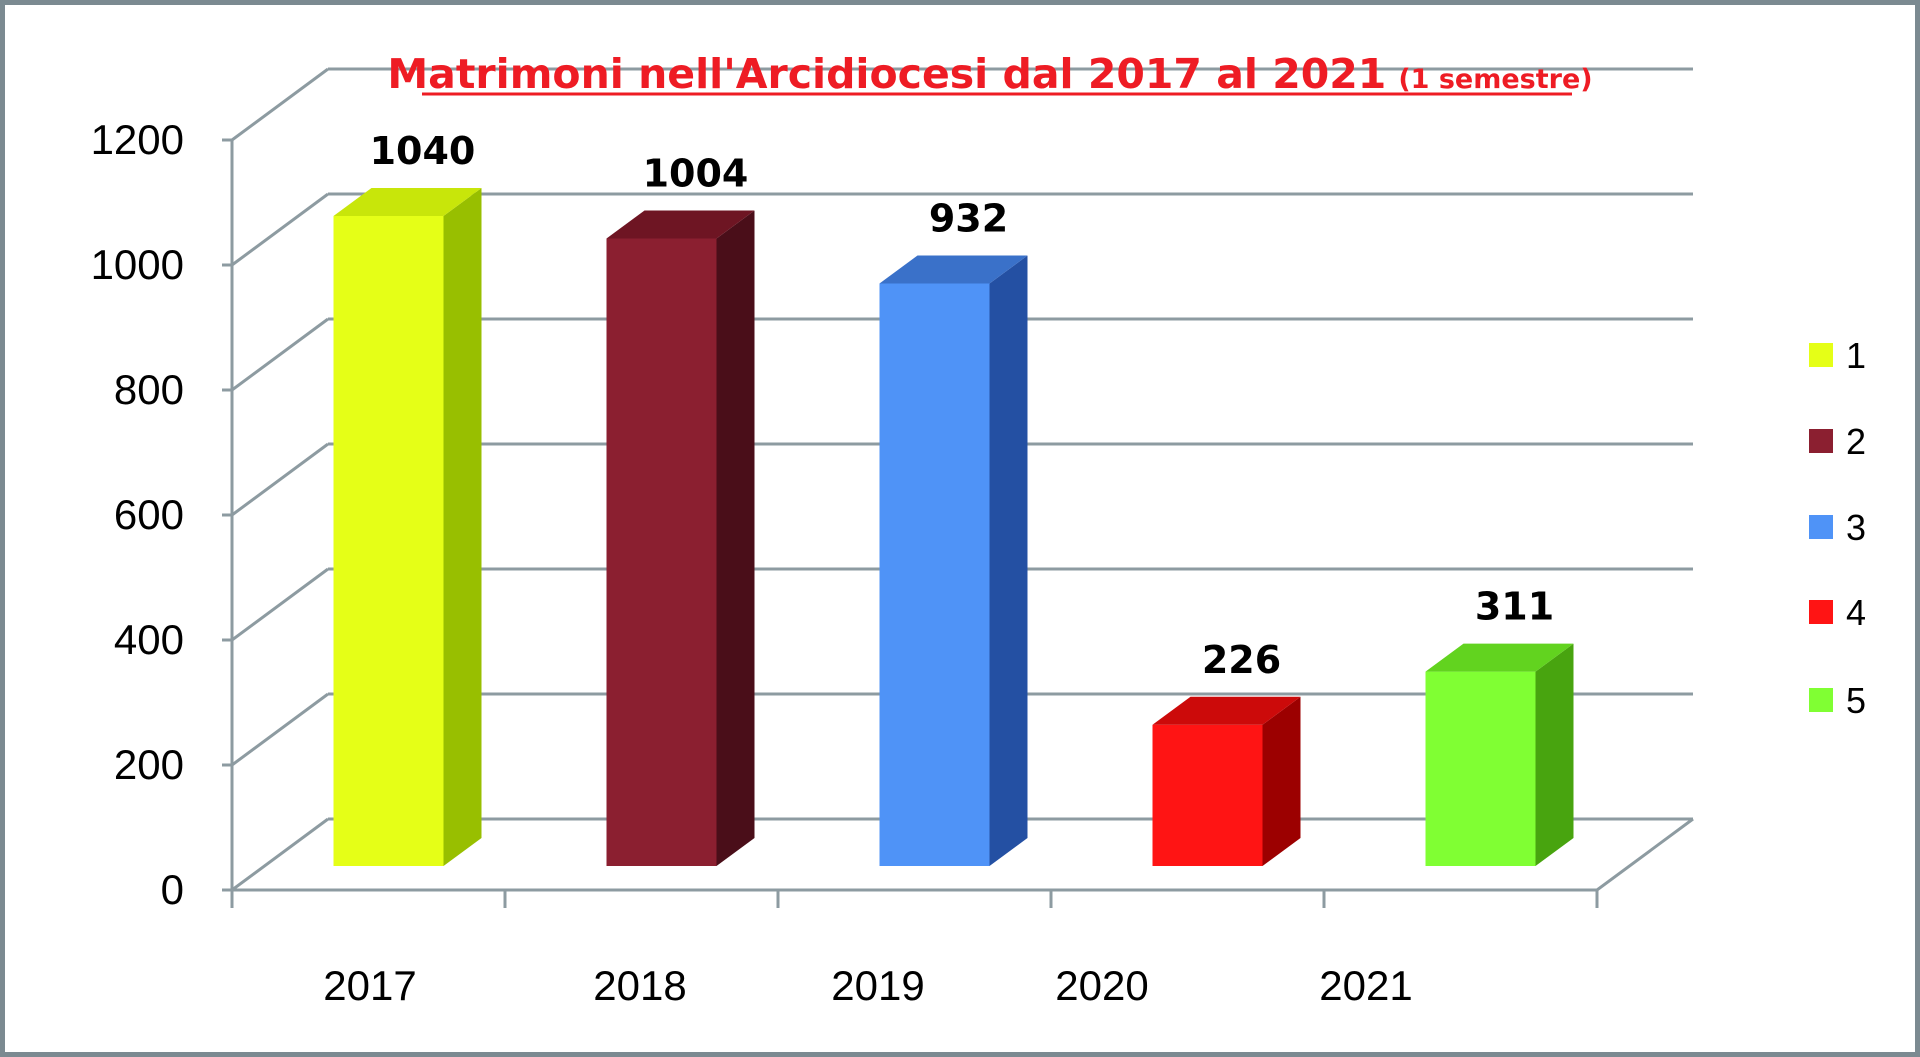  Describe the element at coordinates (1514, 607) in the screenshot. I see `data-label: 311` at that location.